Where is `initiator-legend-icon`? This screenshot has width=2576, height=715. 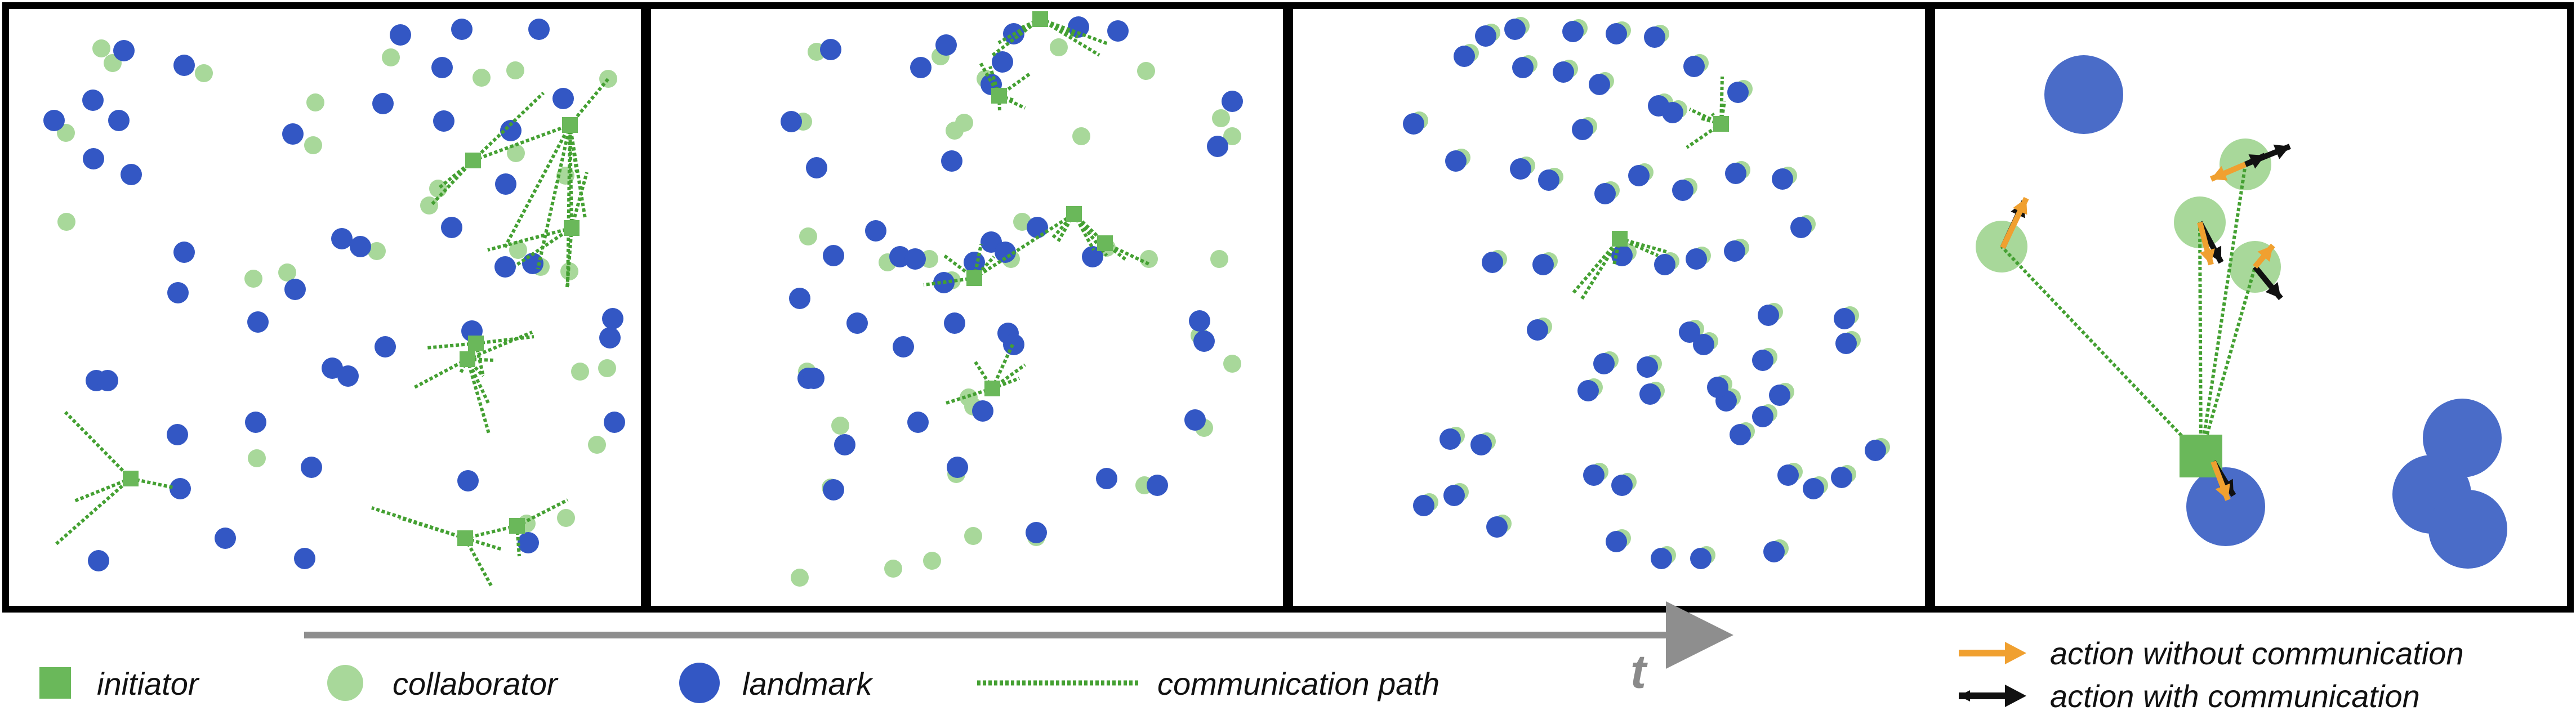
initiator-legend-icon is located at coordinates (55, 683).